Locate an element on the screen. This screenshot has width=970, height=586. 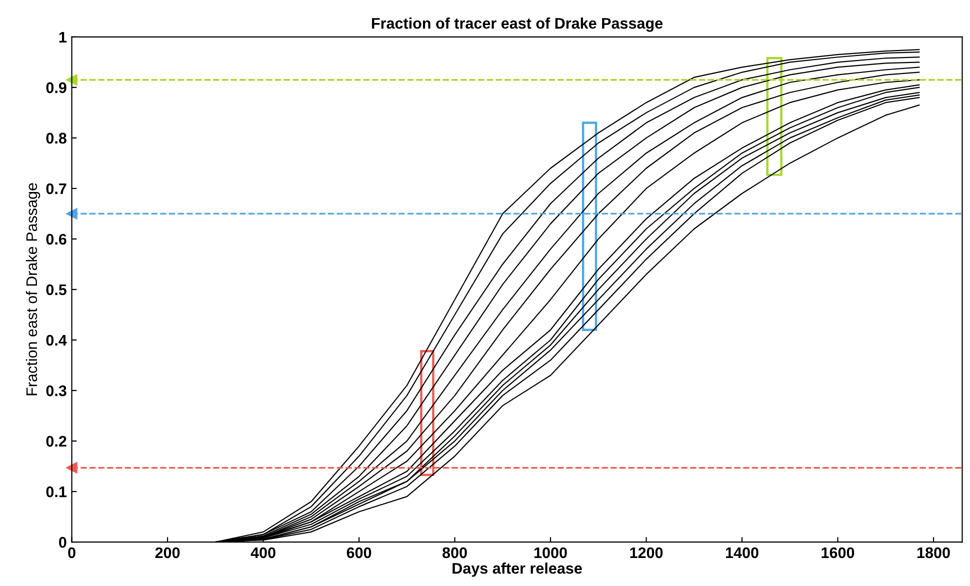
x-tick-label: 1000 is located at coordinates (550, 552).